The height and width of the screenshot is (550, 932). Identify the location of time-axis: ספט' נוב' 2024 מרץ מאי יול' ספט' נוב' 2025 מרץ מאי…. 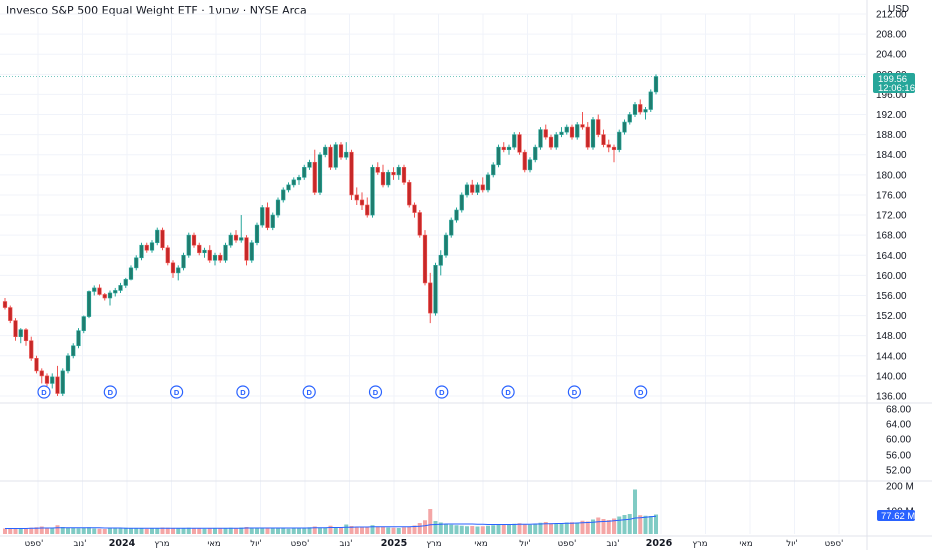
(434, 543).